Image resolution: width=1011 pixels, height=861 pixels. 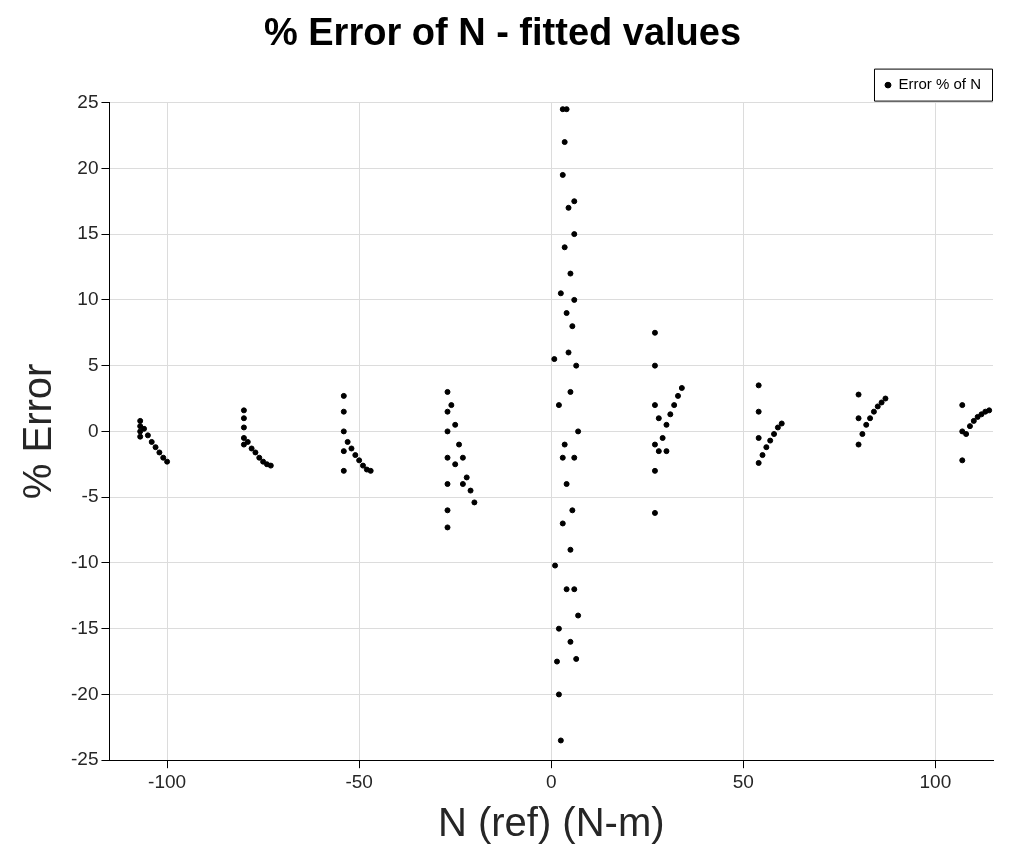 I want to click on x-tick-label: -100, so click(x=167, y=781).